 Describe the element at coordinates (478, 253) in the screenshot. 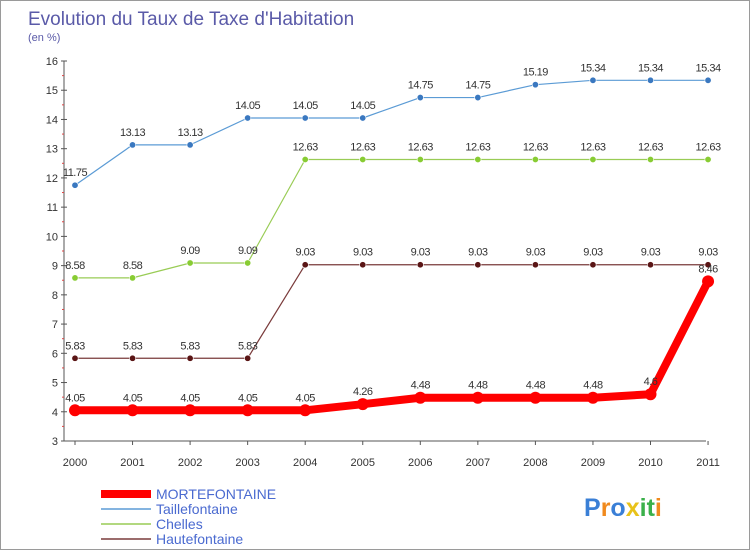

I see `data-label-hautefontaine: 9.03` at that location.